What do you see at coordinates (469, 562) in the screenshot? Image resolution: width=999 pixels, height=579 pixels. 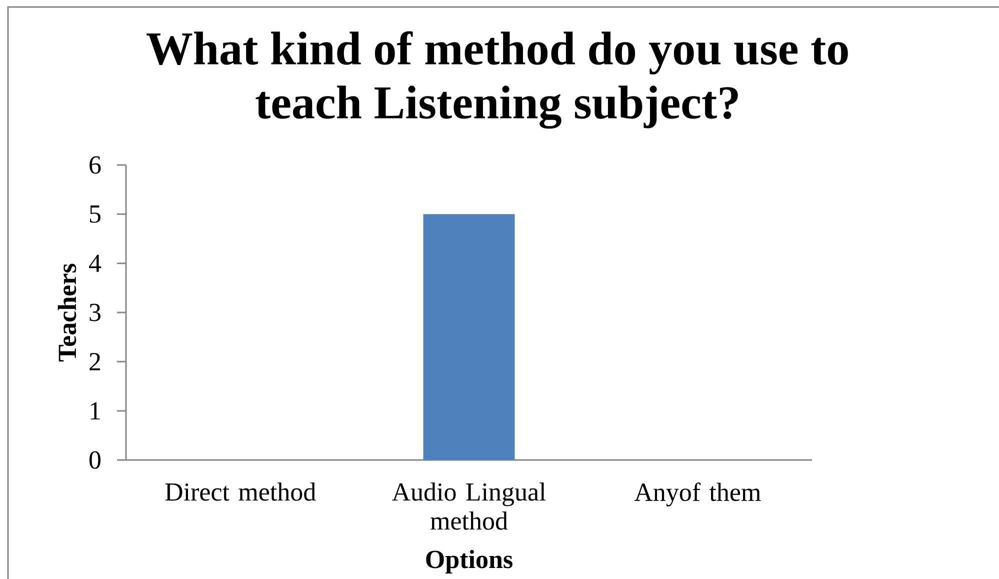 I see `x-axis-title: Options` at bounding box center [469, 562].